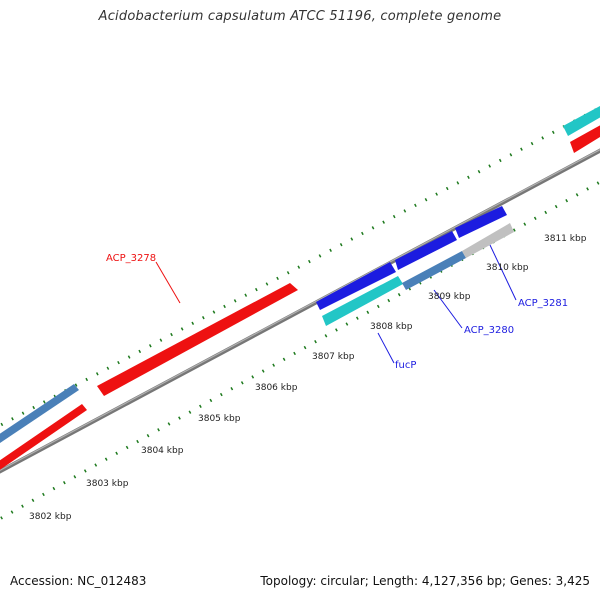 This screenshot has width=600, height=600. I want to click on gene-fucp, so click(362, 301).